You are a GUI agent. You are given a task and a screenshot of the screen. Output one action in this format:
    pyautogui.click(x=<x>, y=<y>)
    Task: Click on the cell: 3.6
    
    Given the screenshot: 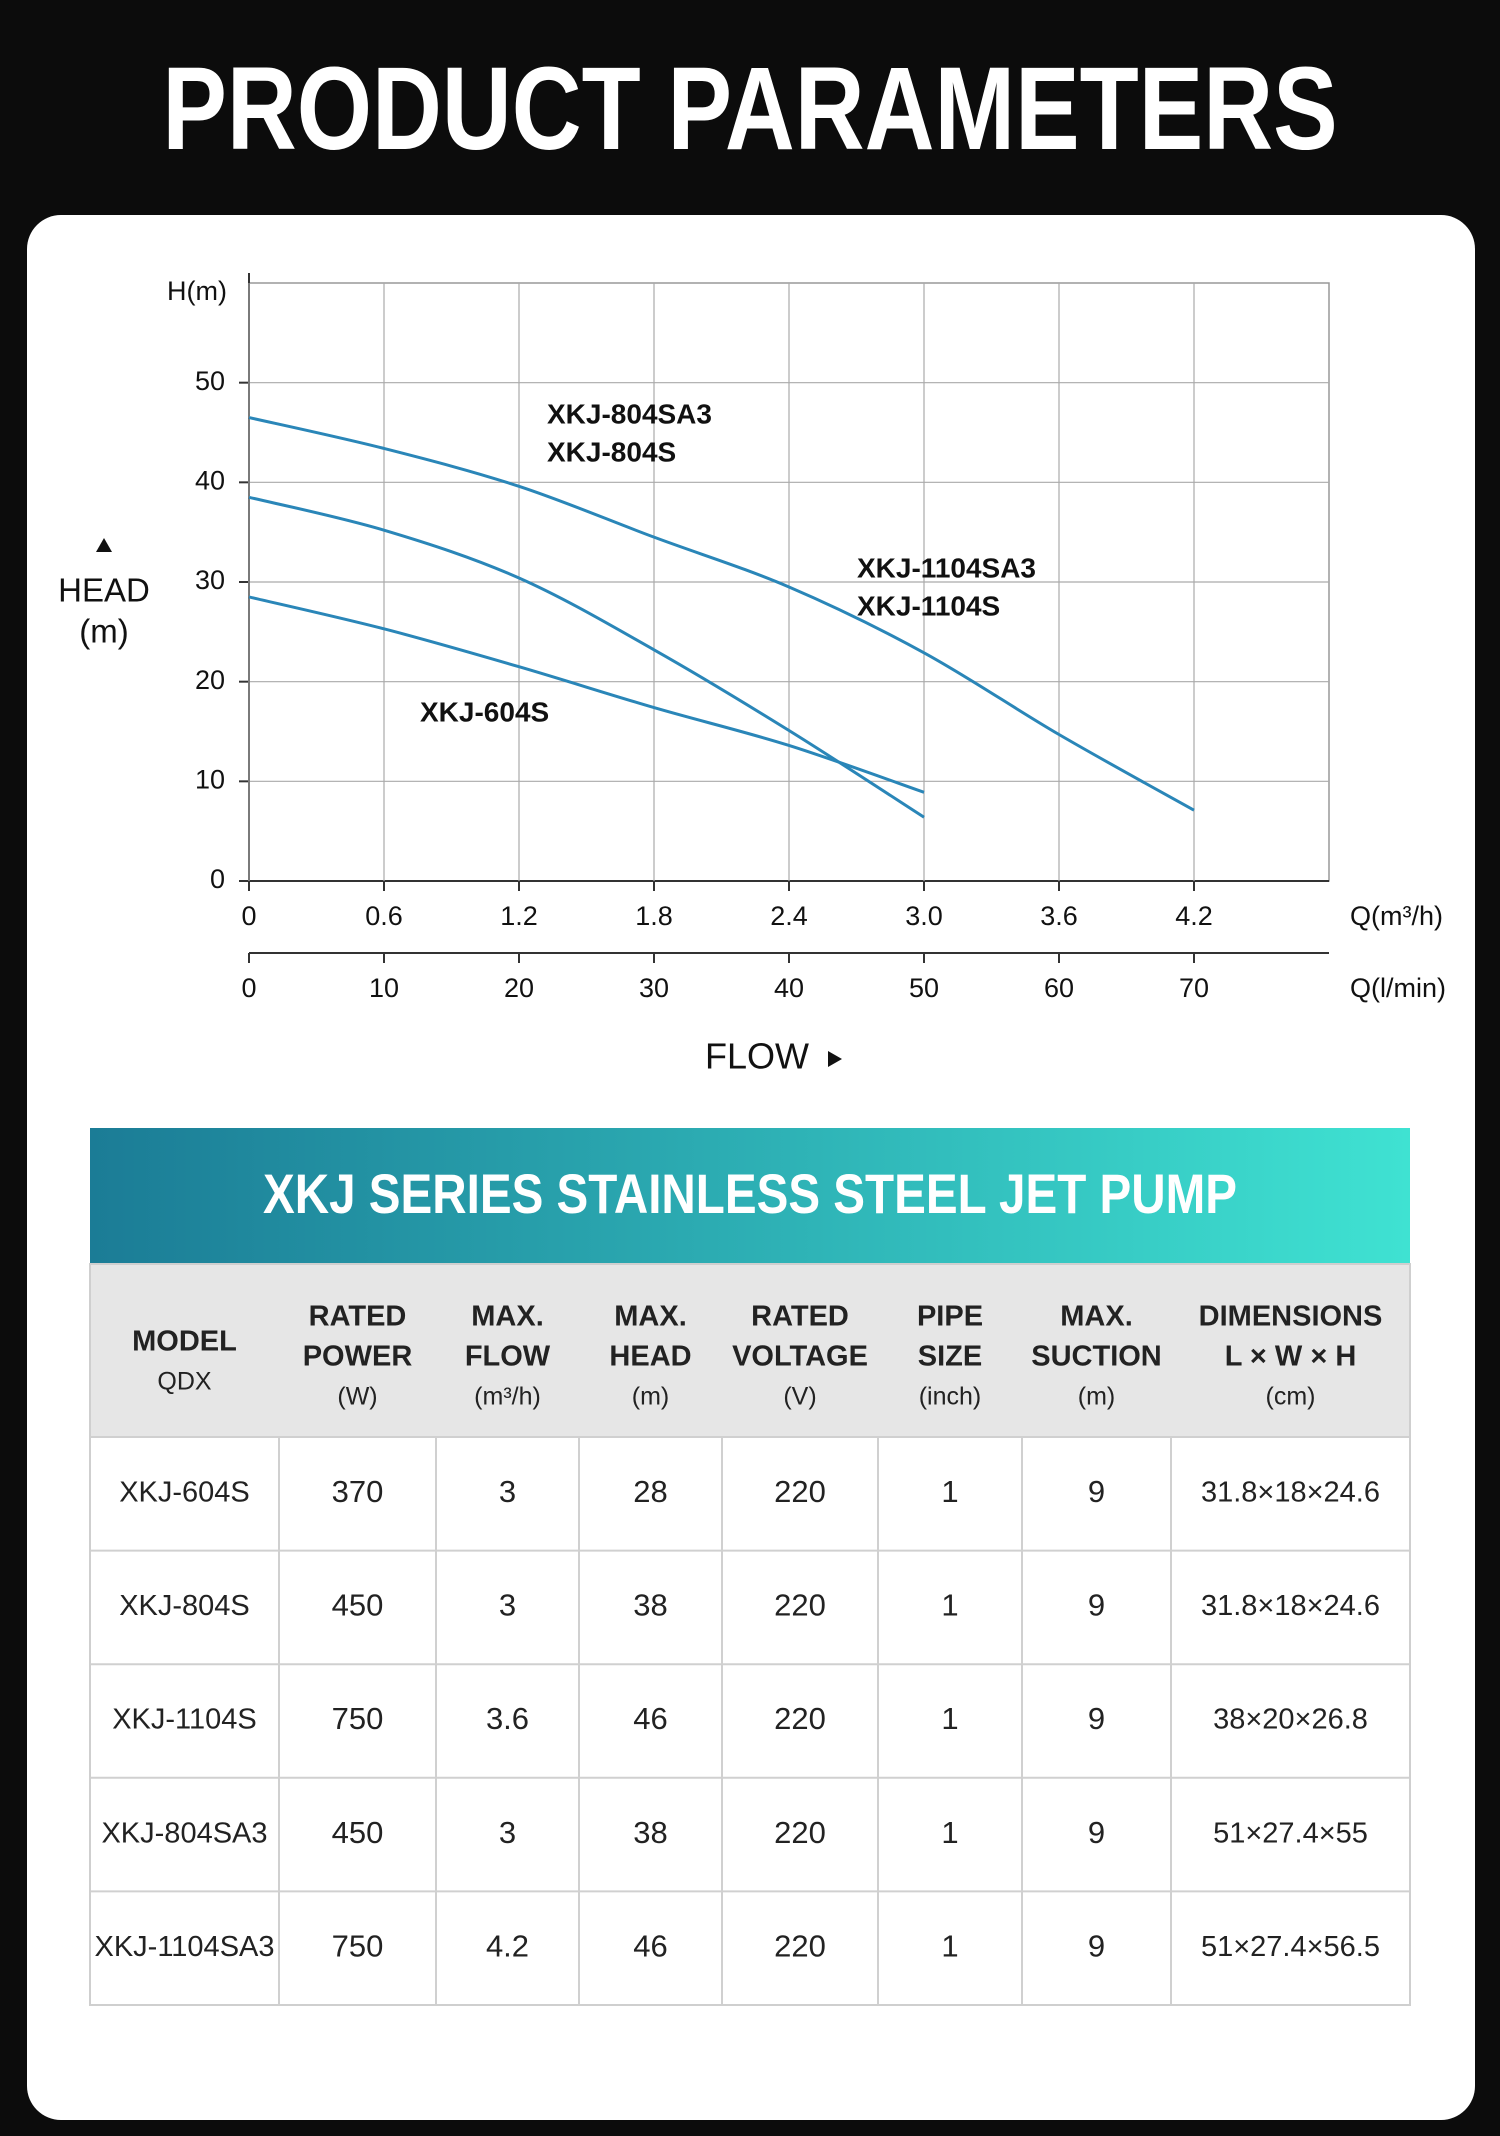 What is the action you would take?
    pyautogui.click(x=507, y=1718)
    